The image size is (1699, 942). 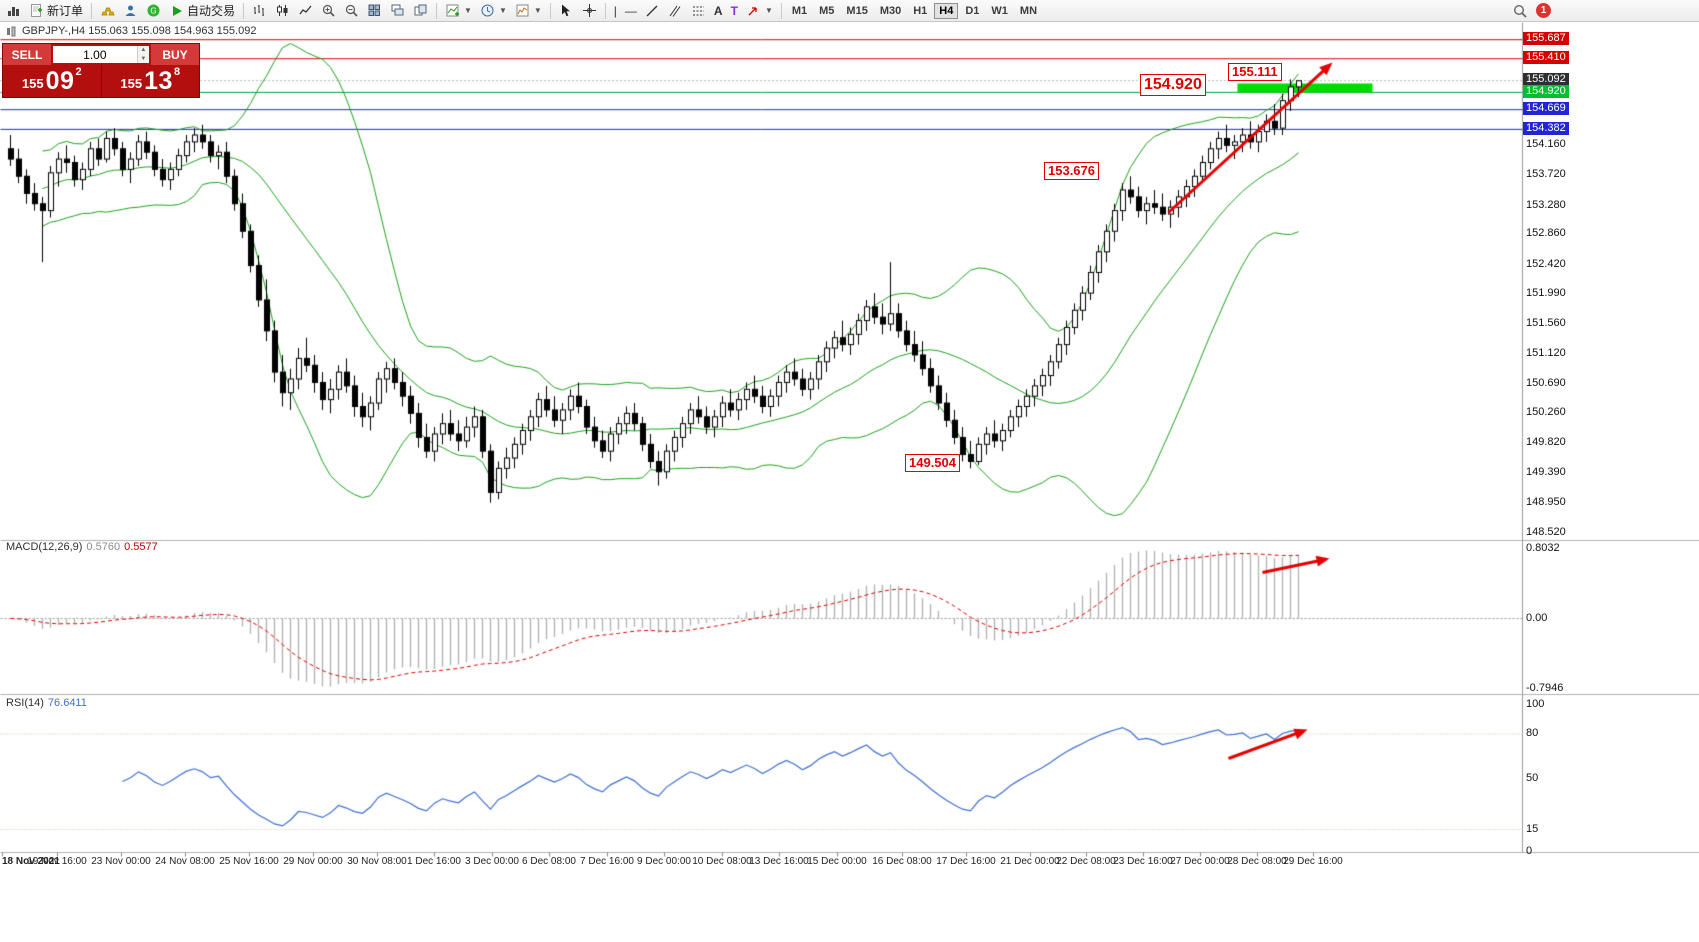 I want to click on text-icon: A, so click(x=718, y=10).